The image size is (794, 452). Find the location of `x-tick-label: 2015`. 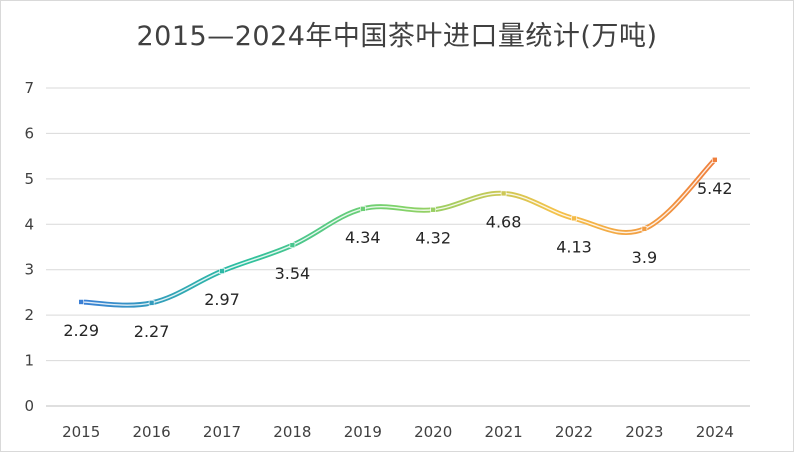

x-tick-label: 2015 is located at coordinates (81, 432).